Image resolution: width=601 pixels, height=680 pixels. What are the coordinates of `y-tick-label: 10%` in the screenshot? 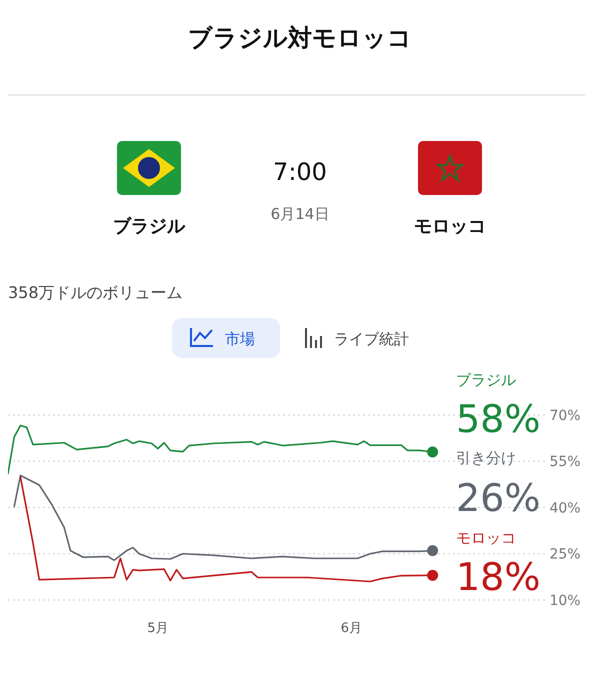 It's located at (565, 600).